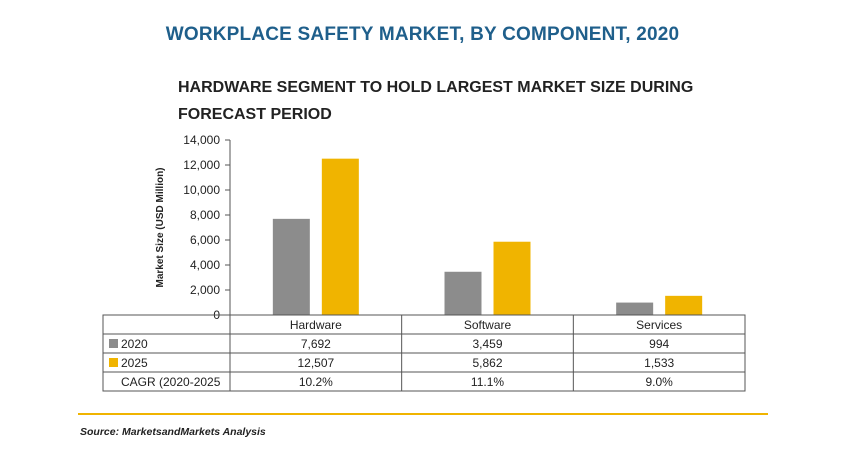  I want to click on data-value-label: 7,692, so click(316, 344).